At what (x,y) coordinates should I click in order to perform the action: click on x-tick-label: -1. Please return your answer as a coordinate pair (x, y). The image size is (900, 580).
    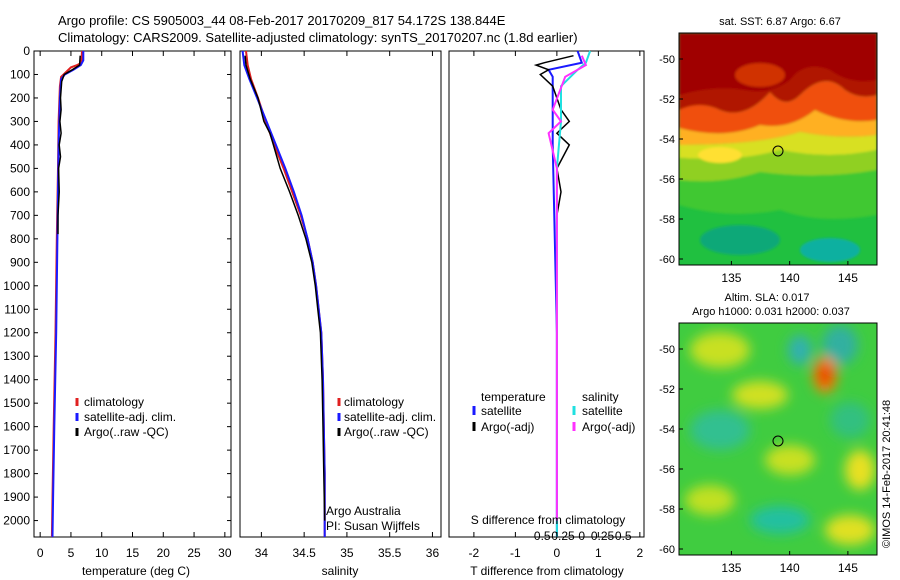
    Looking at the image, I should click on (515, 553).